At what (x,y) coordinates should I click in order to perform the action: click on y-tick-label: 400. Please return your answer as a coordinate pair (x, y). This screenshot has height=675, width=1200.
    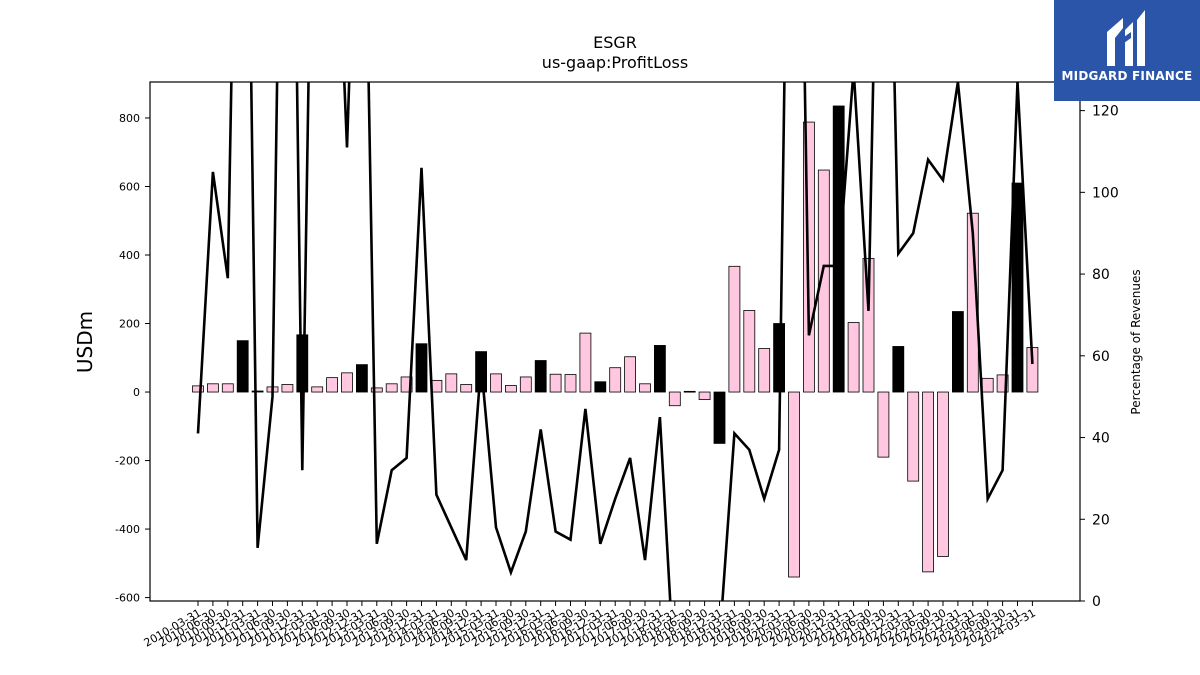
    Looking at the image, I should click on (129, 255).